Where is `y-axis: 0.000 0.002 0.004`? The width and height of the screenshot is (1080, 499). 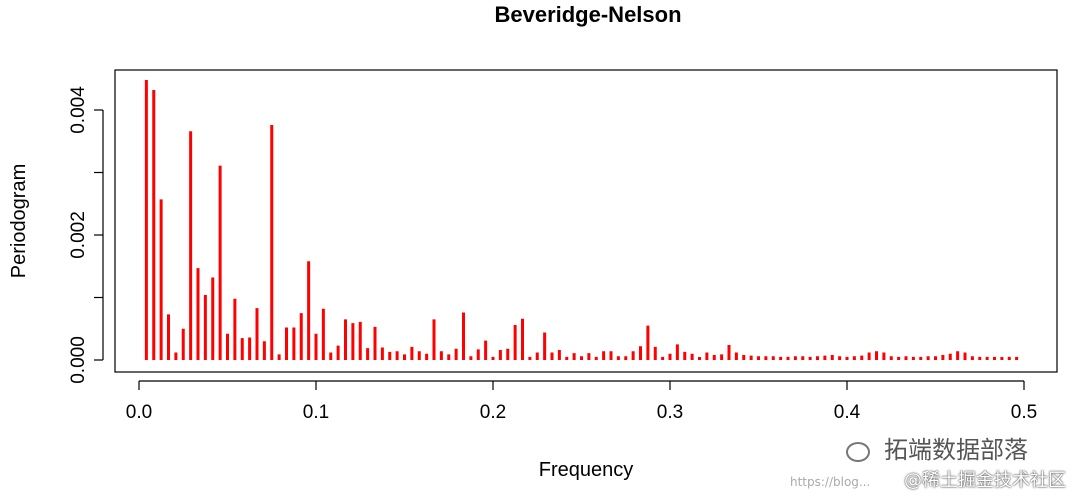
y-axis: 0.000 0.002 0.004 is located at coordinates (86, 235).